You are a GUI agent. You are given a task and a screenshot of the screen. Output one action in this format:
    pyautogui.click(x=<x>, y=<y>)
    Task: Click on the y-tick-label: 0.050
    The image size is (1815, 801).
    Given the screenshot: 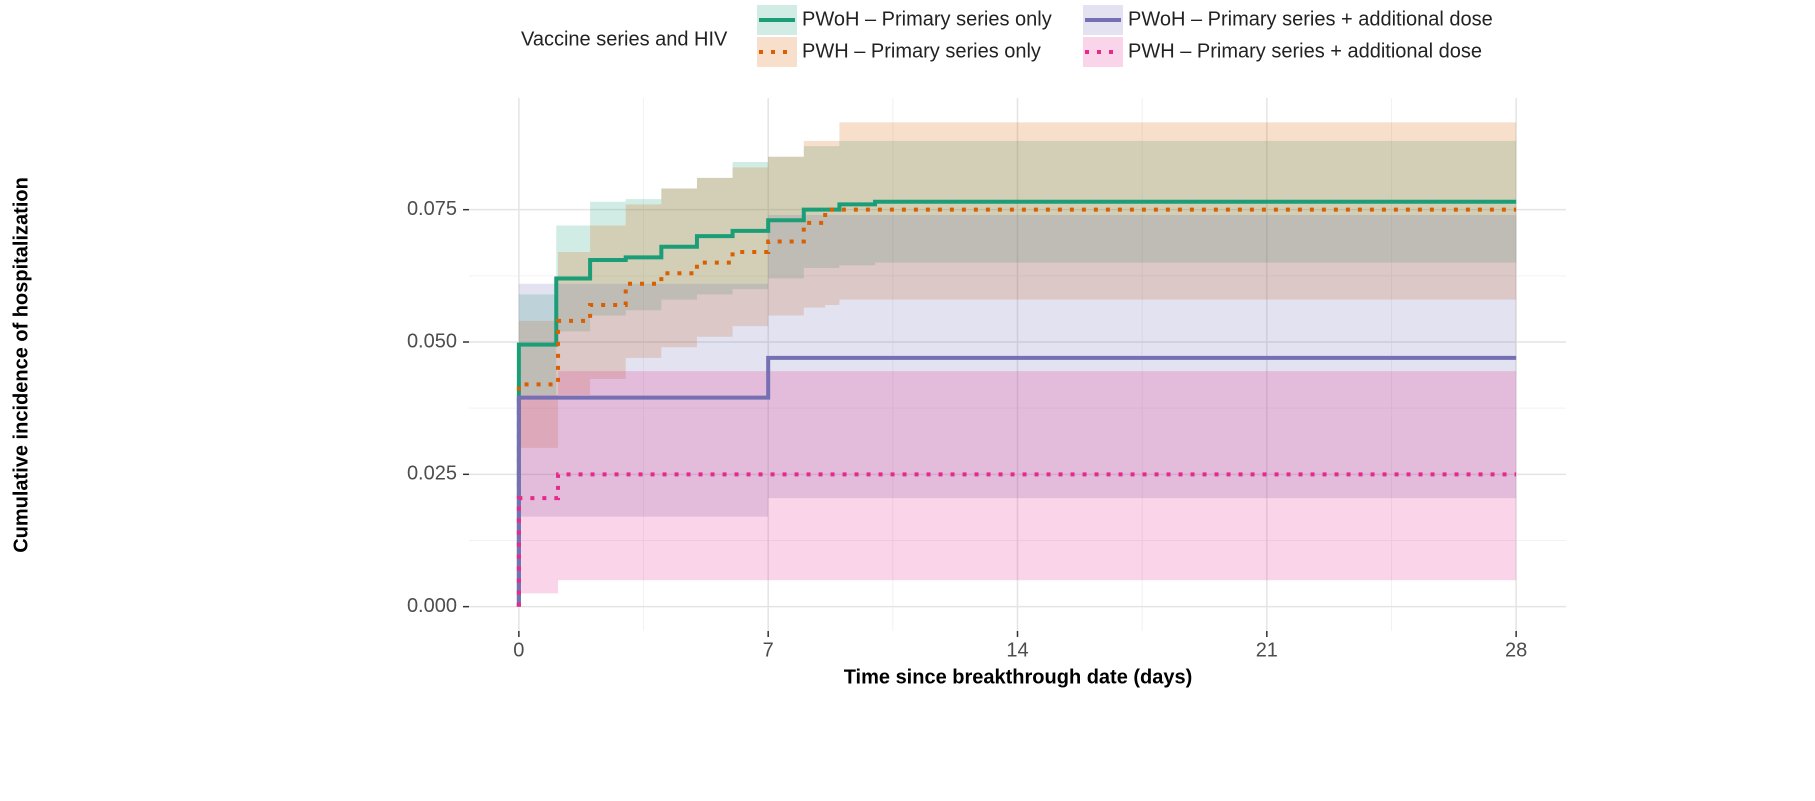 What is the action you would take?
    pyautogui.click(x=432, y=341)
    